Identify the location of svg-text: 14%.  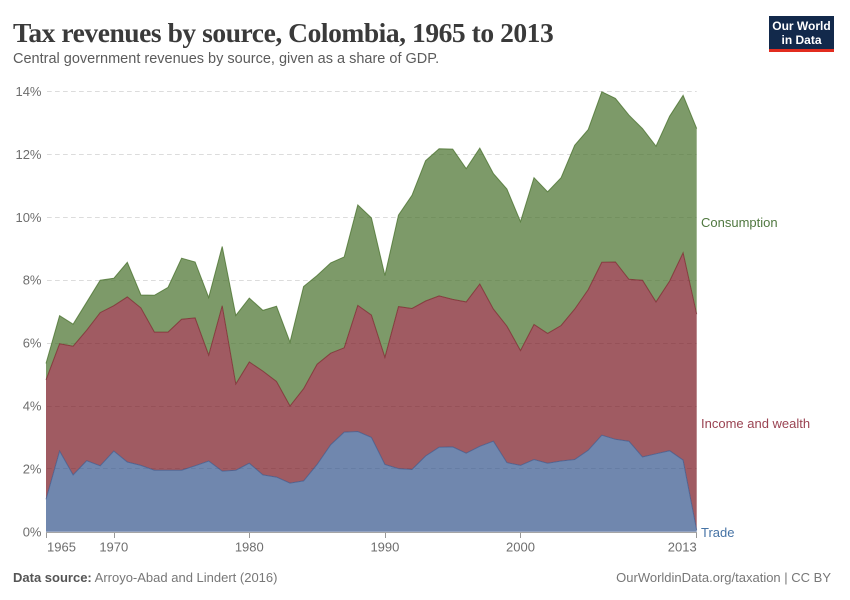
(28, 91).